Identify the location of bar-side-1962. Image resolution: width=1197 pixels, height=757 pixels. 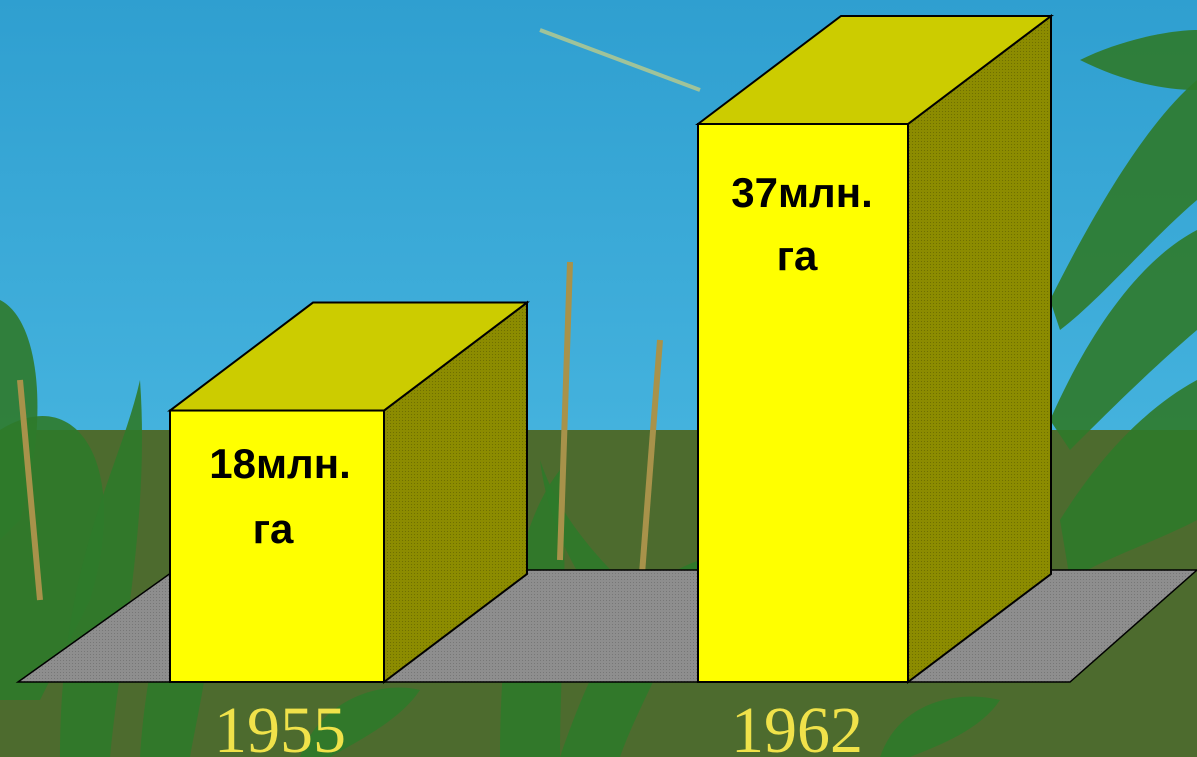
(979, 349).